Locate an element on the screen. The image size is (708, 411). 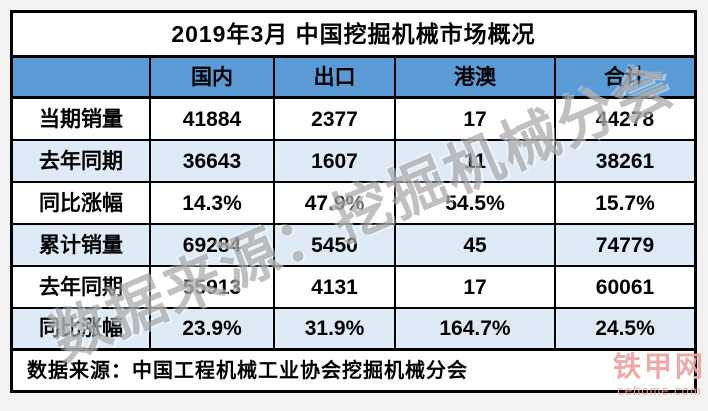
table-cell: 41884 is located at coordinates (213, 120).